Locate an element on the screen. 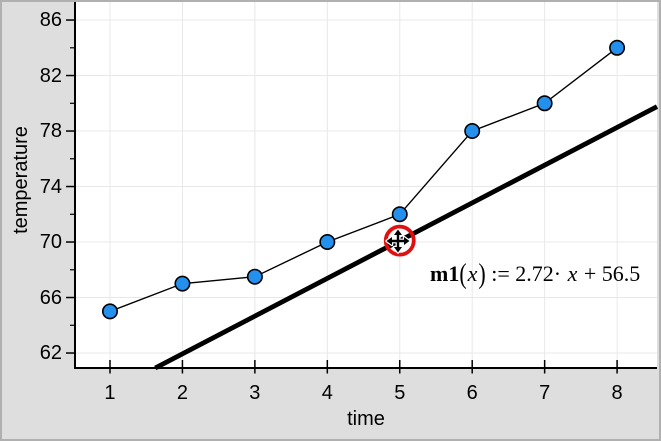 This screenshot has width=661, height=441. x-axis-title: time is located at coordinates (366, 419).